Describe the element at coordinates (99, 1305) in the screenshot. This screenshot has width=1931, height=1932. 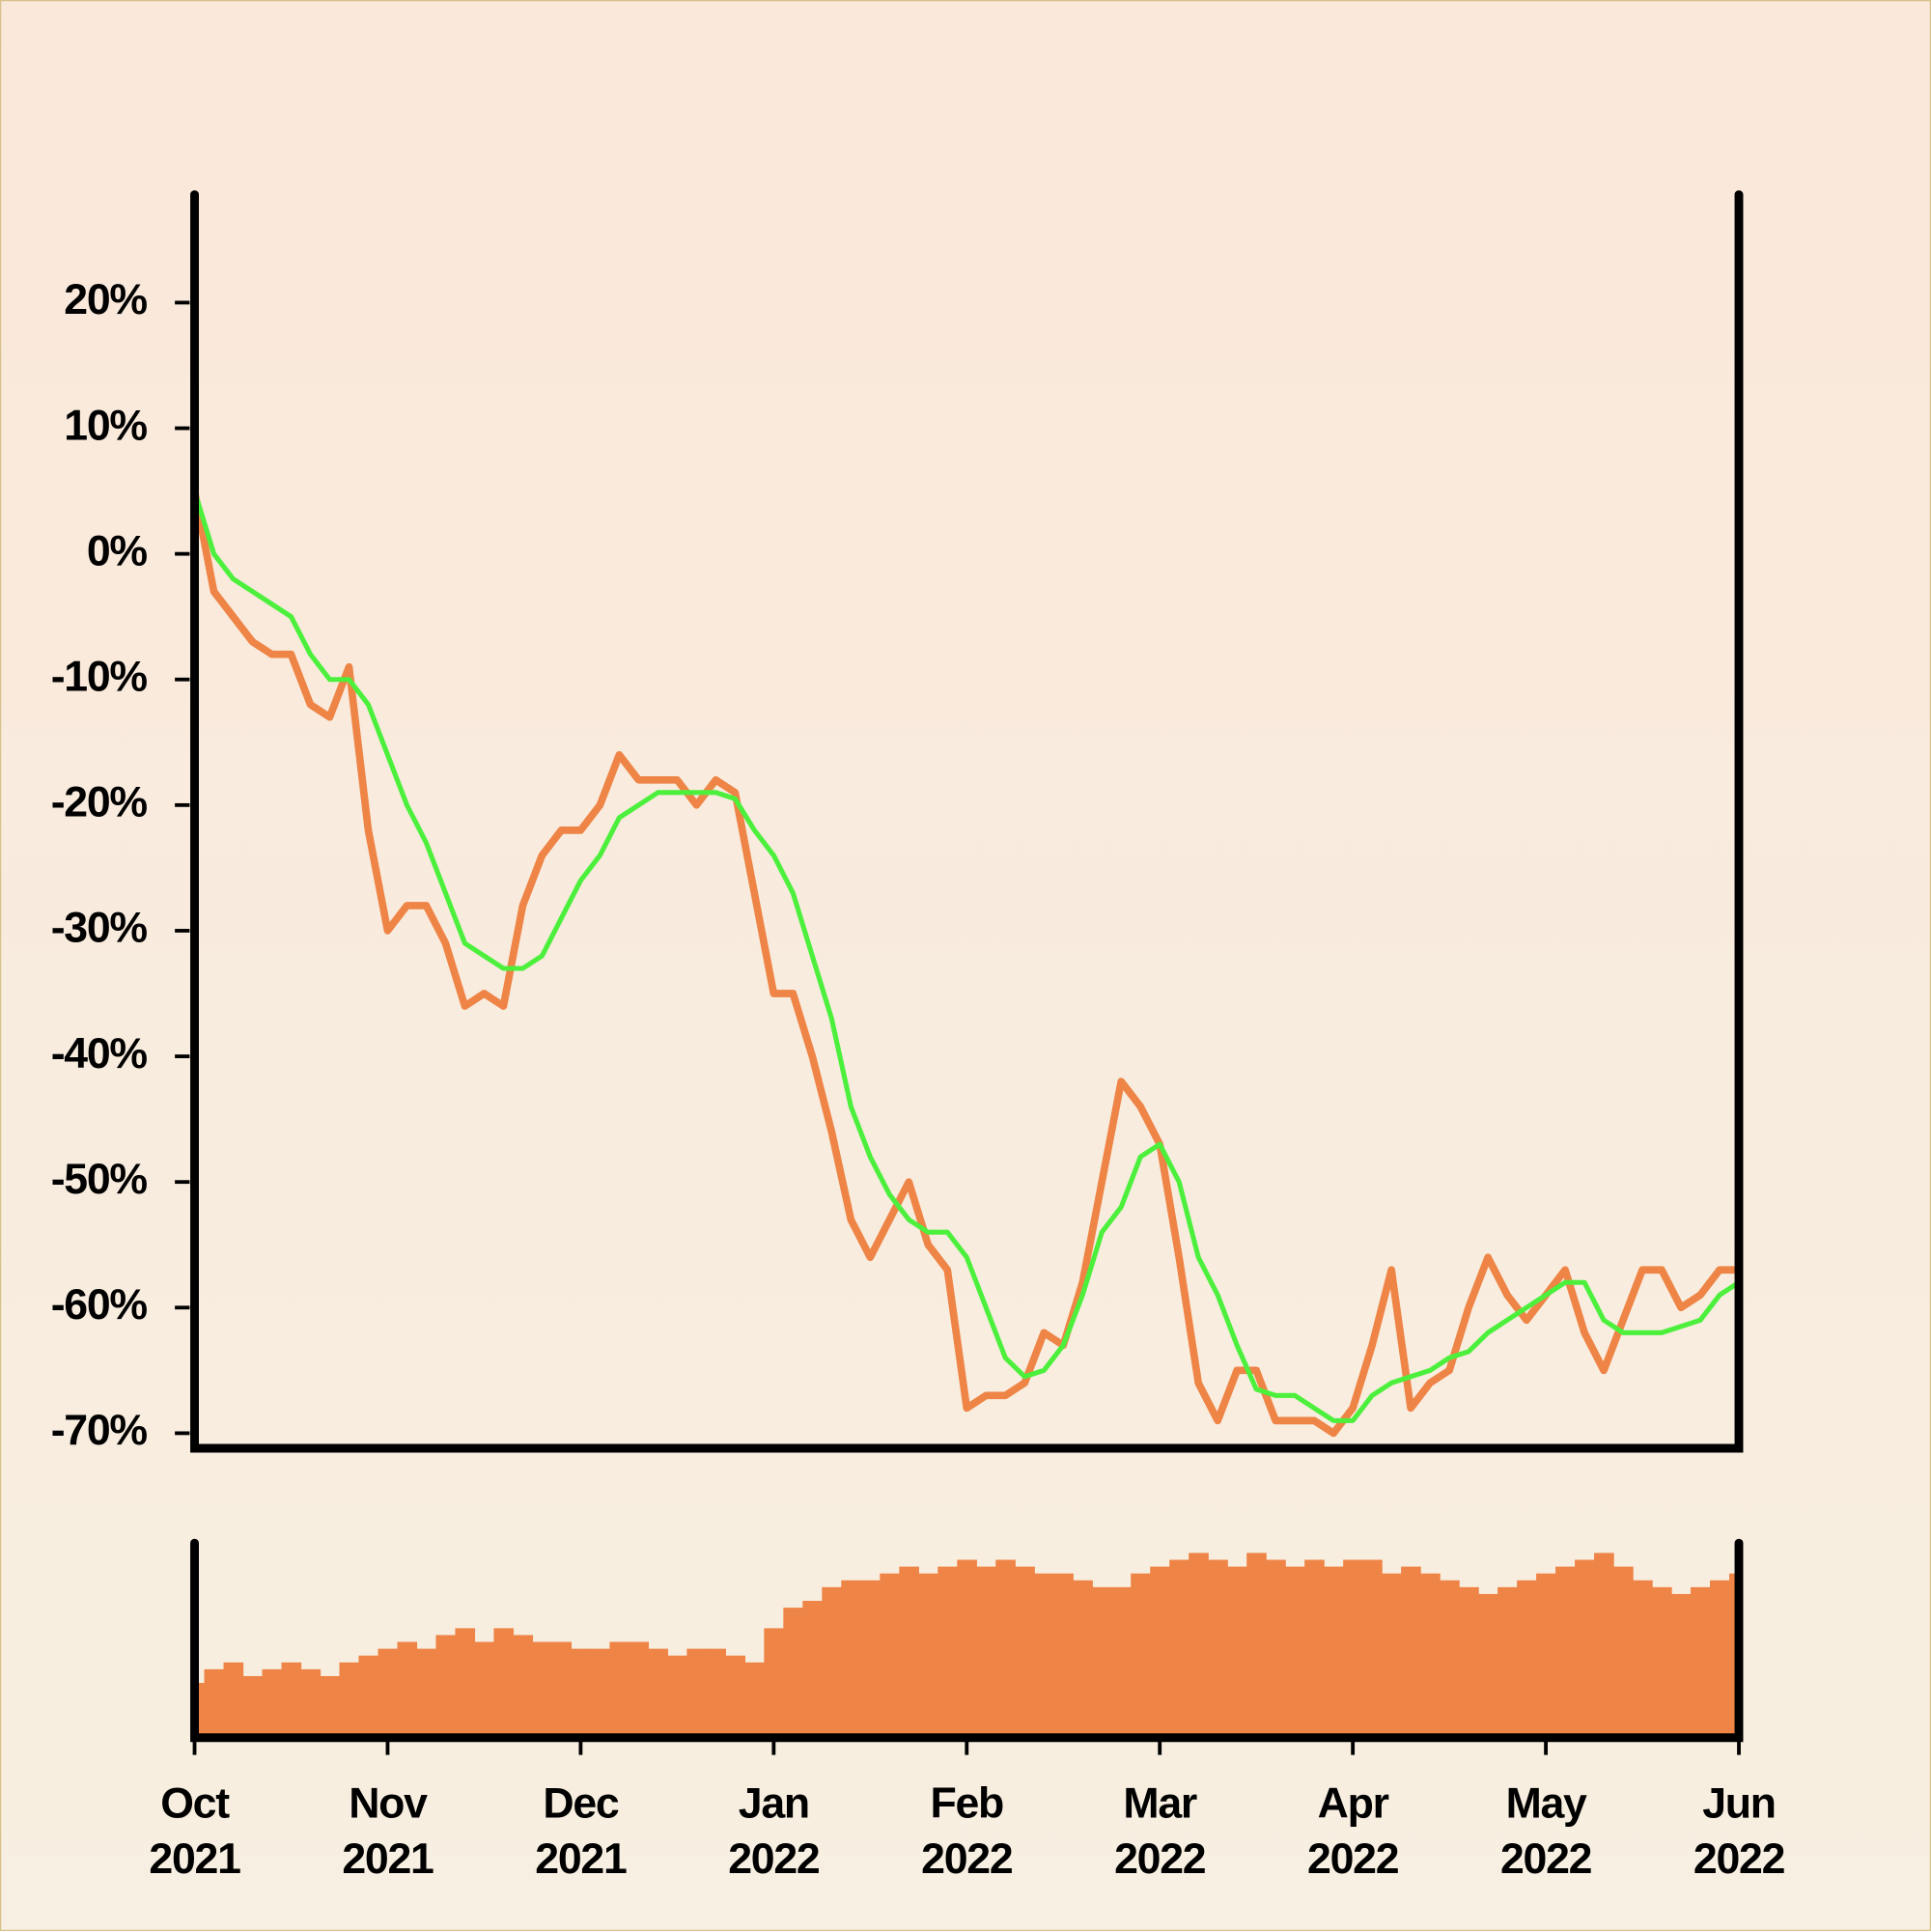
I see `y-tick-label: -60%` at that location.